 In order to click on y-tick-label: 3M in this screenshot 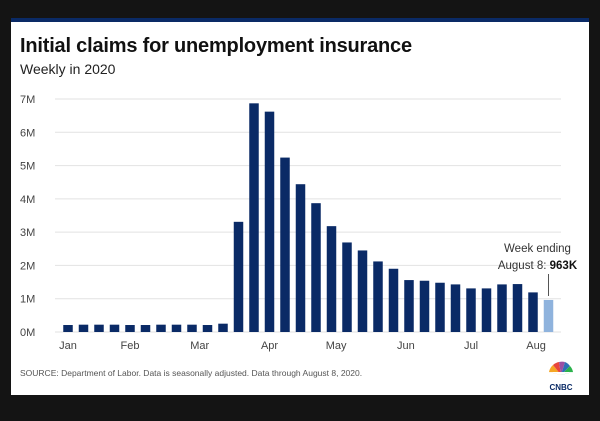, I will do `click(27, 233)`.